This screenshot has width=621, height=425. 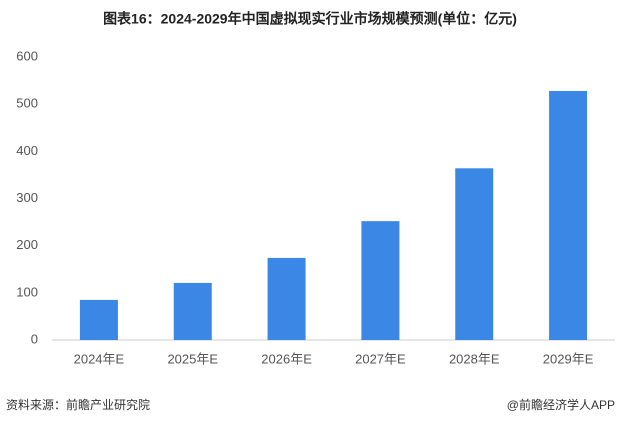 I want to click on x-tick-label: 2025年E, so click(x=192, y=358).